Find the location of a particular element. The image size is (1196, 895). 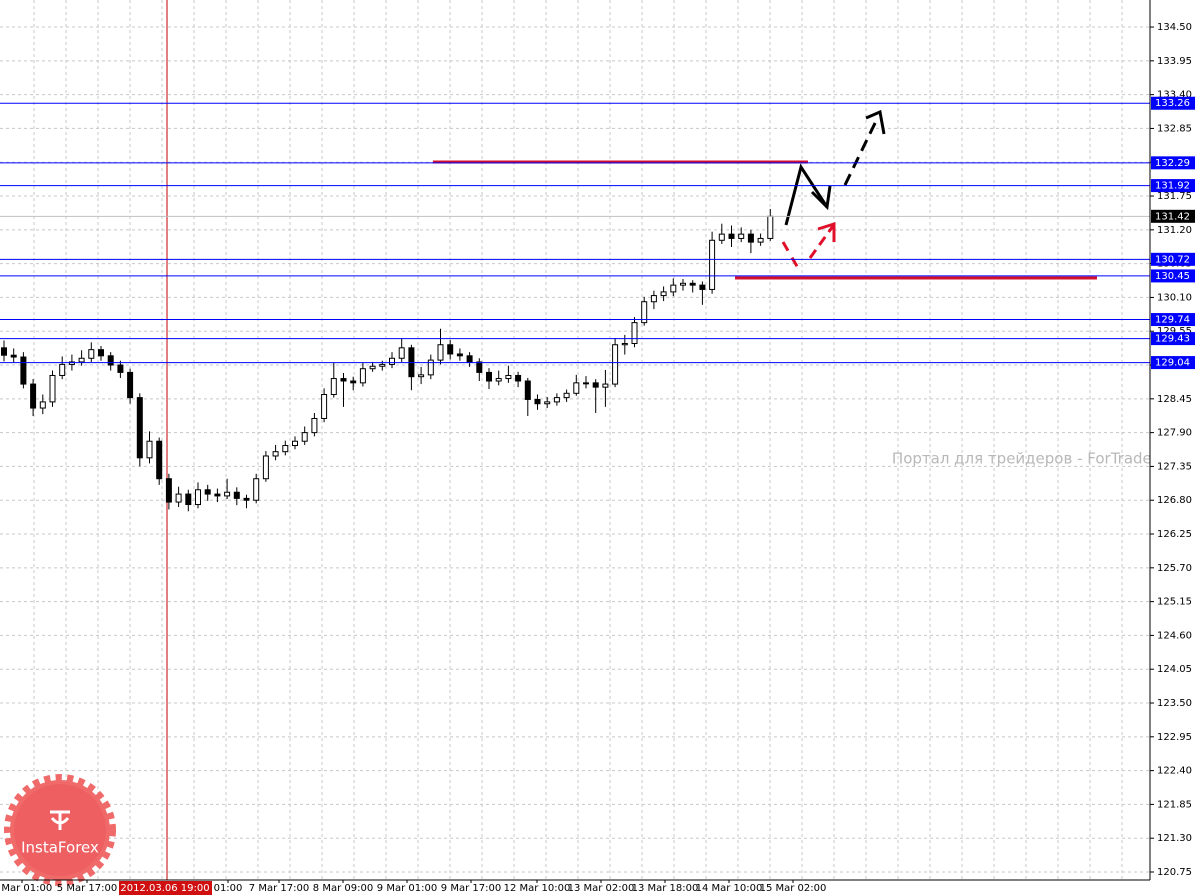

y-tick-label: 127.90 is located at coordinates (1174, 433).